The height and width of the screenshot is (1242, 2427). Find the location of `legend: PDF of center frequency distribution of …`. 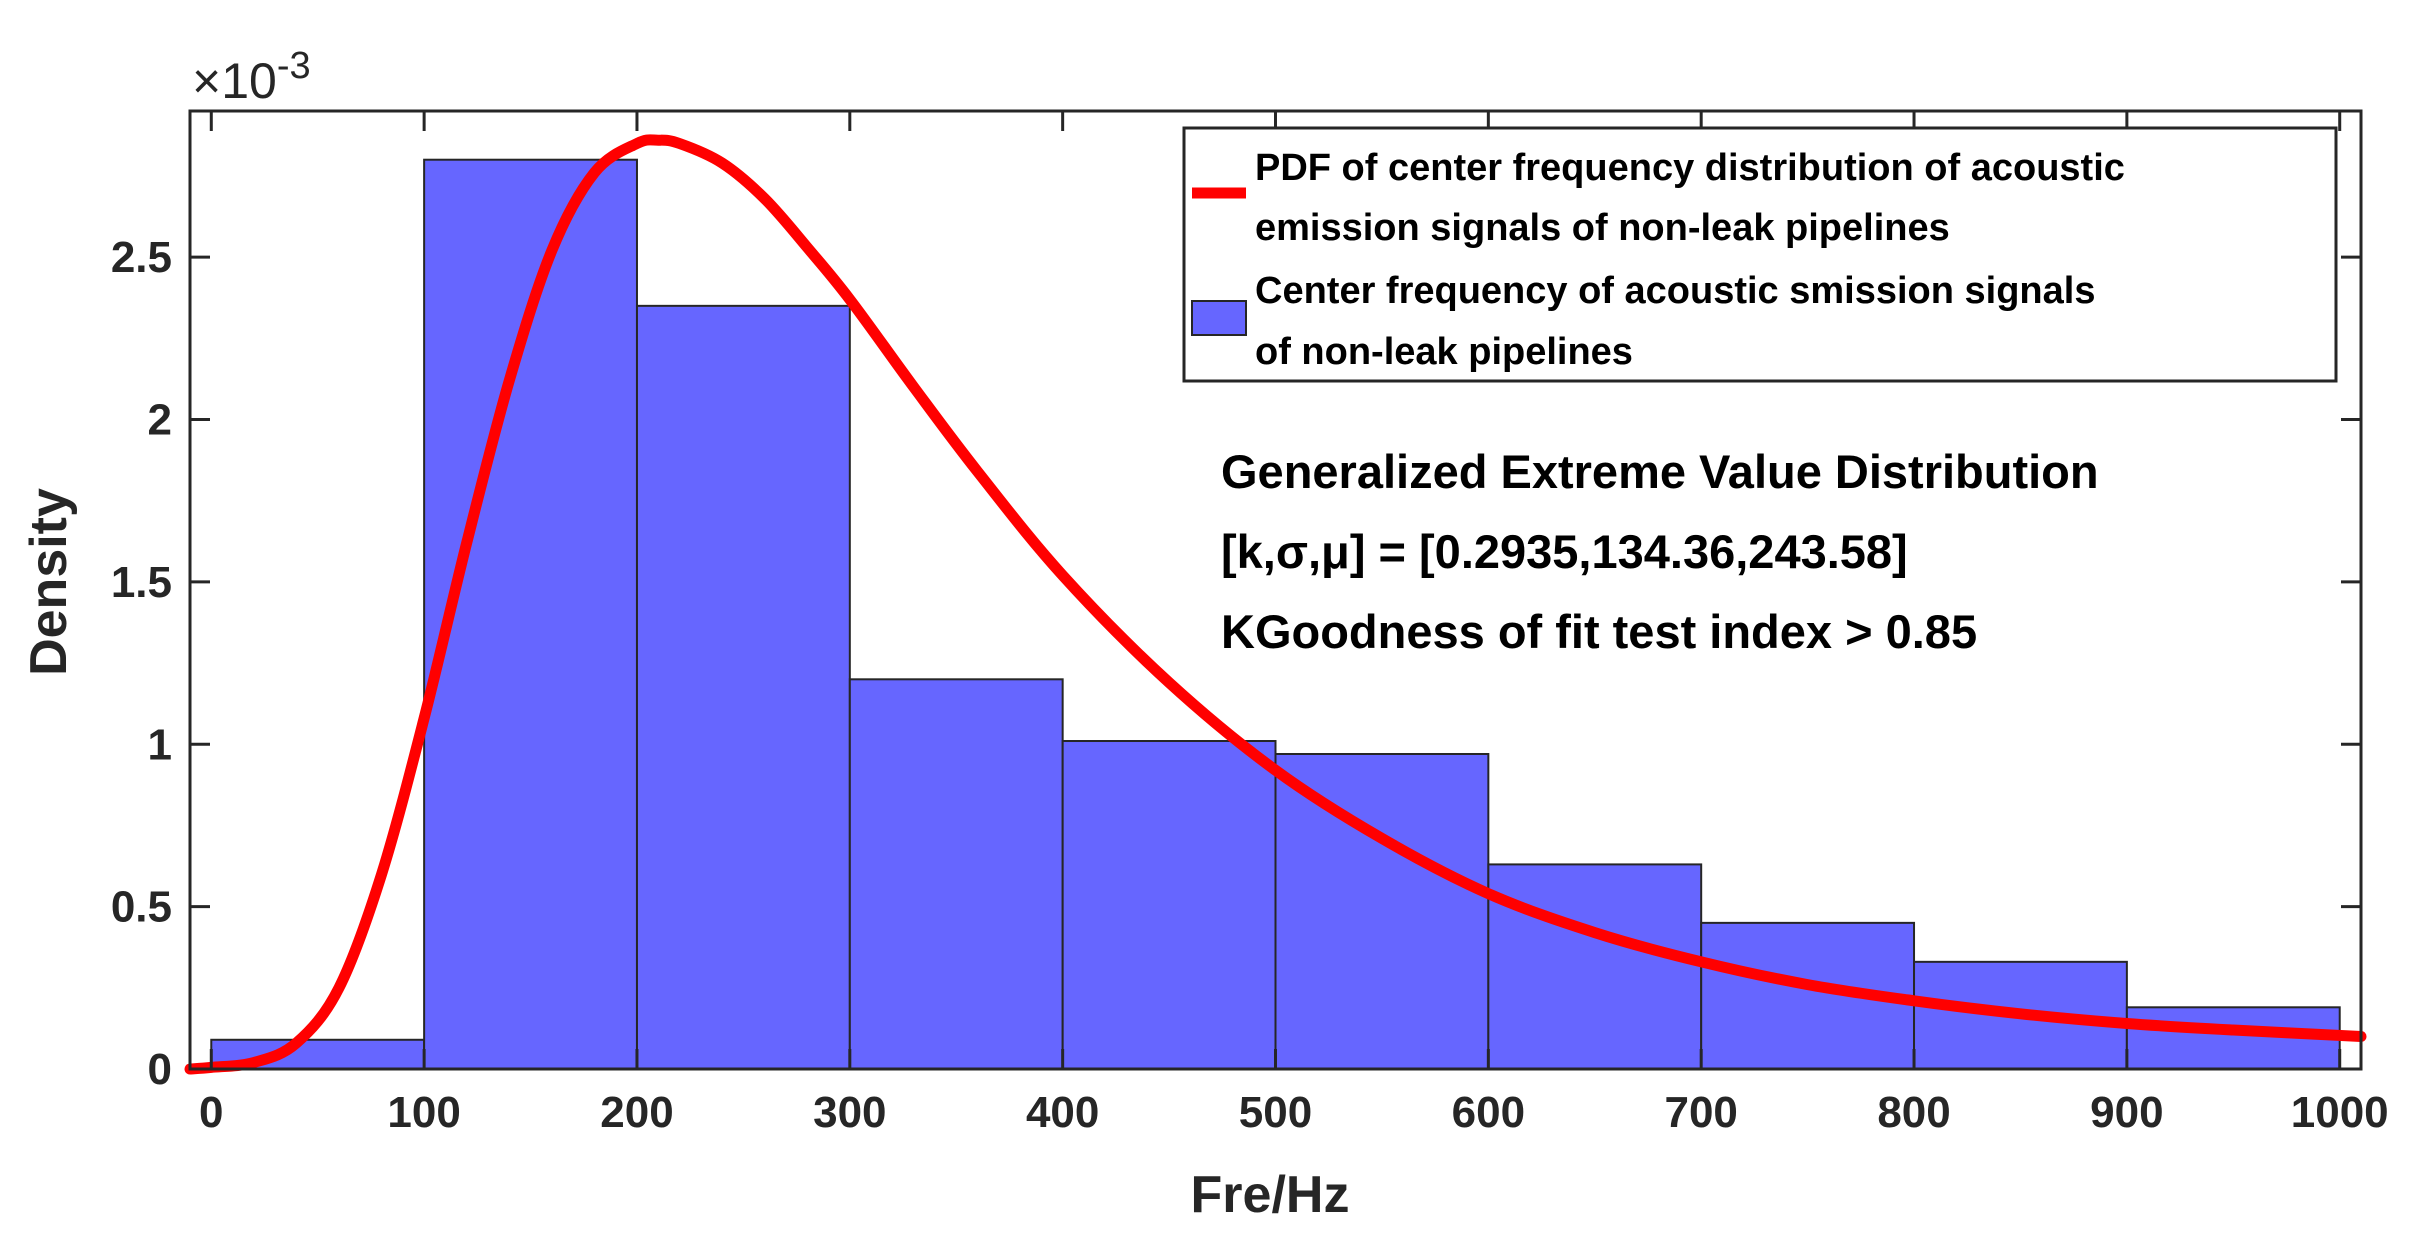

legend: PDF of center frequency distribution of … is located at coordinates (1760, 254).